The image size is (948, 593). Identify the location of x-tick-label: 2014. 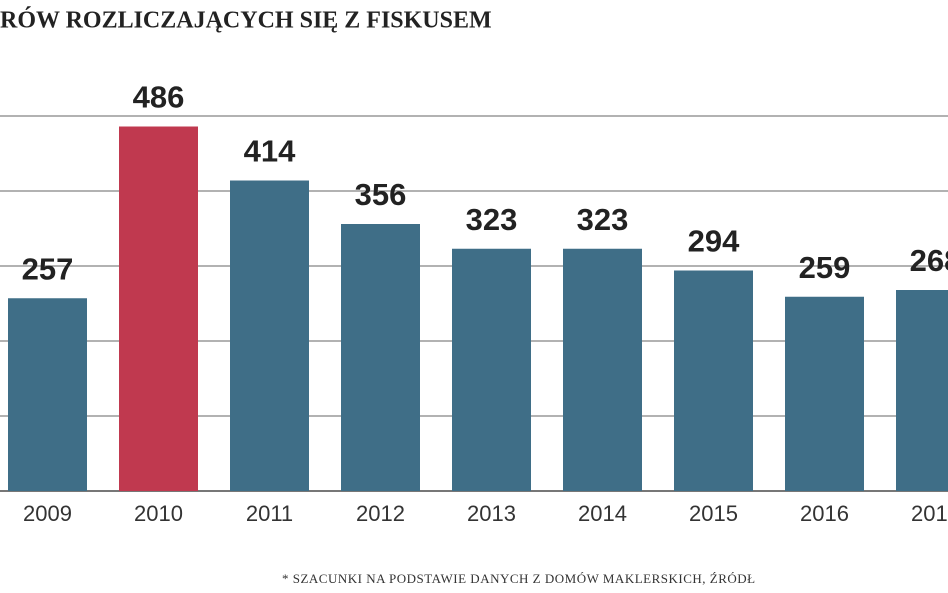
(602, 513).